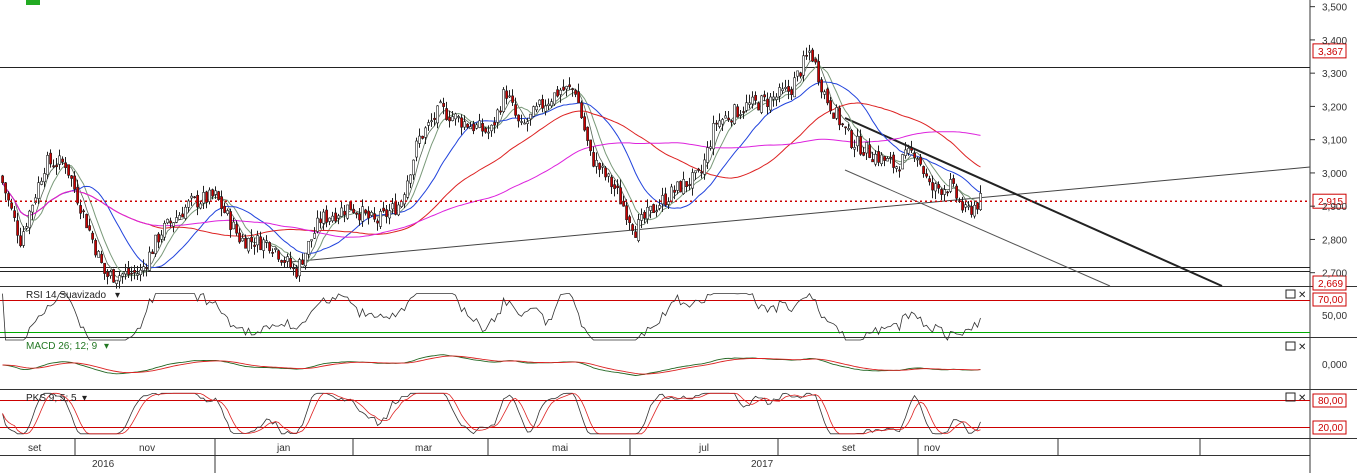  Describe the element at coordinates (84, 398) in the screenshot. I see `pks-dropdown-icon: ▾` at that location.